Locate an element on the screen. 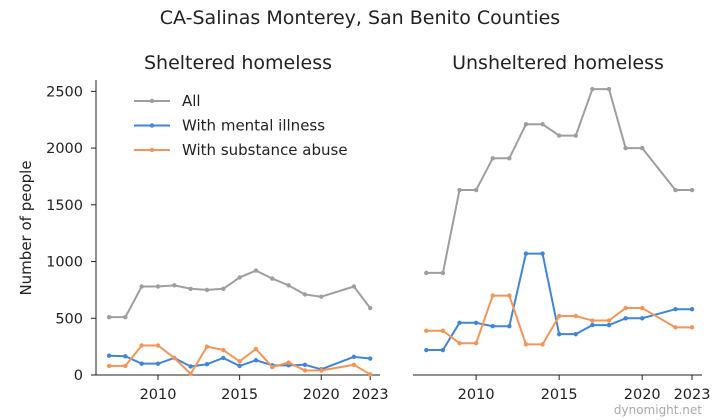 This screenshot has height=420, width=720. legend-marker-with-mental-illness is located at coordinates (152, 125).